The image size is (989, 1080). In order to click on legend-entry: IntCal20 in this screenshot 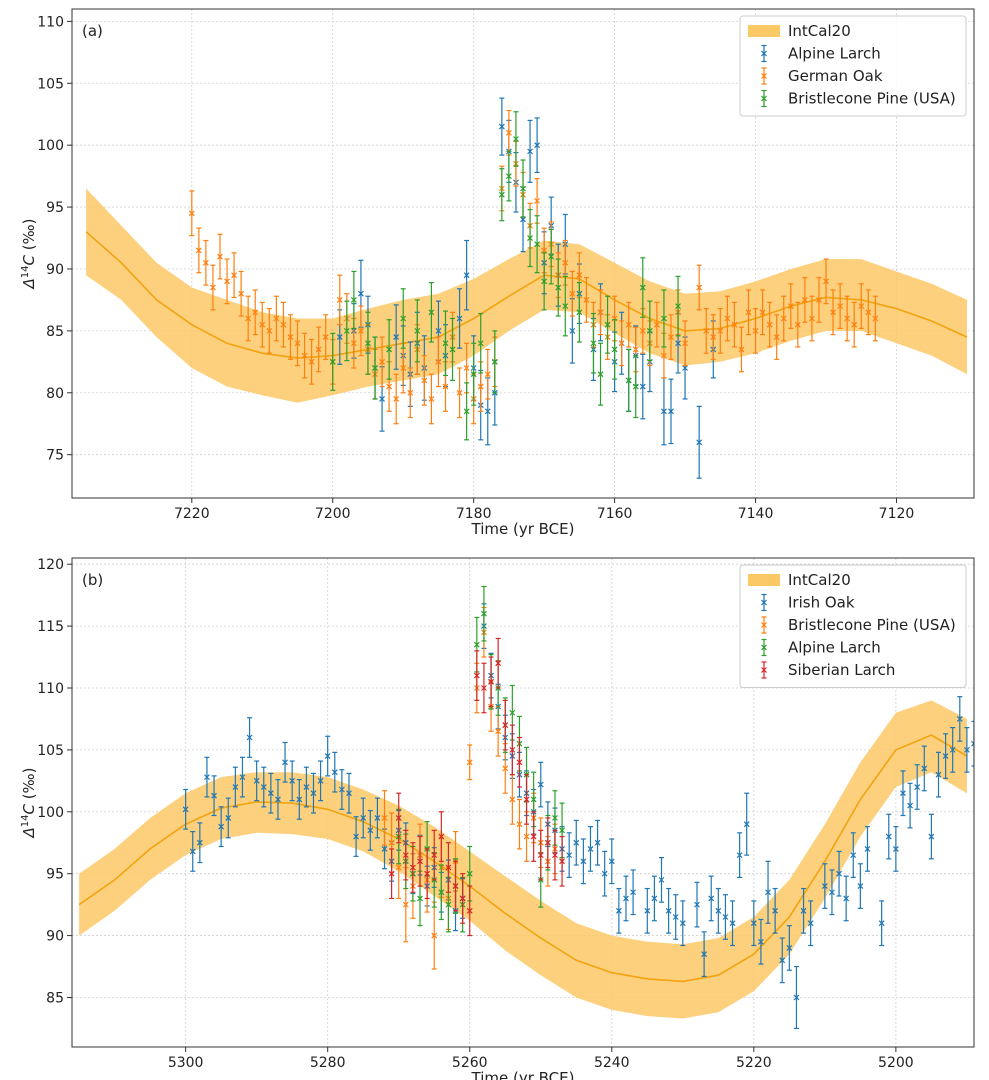, I will do `click(799, 580)`.